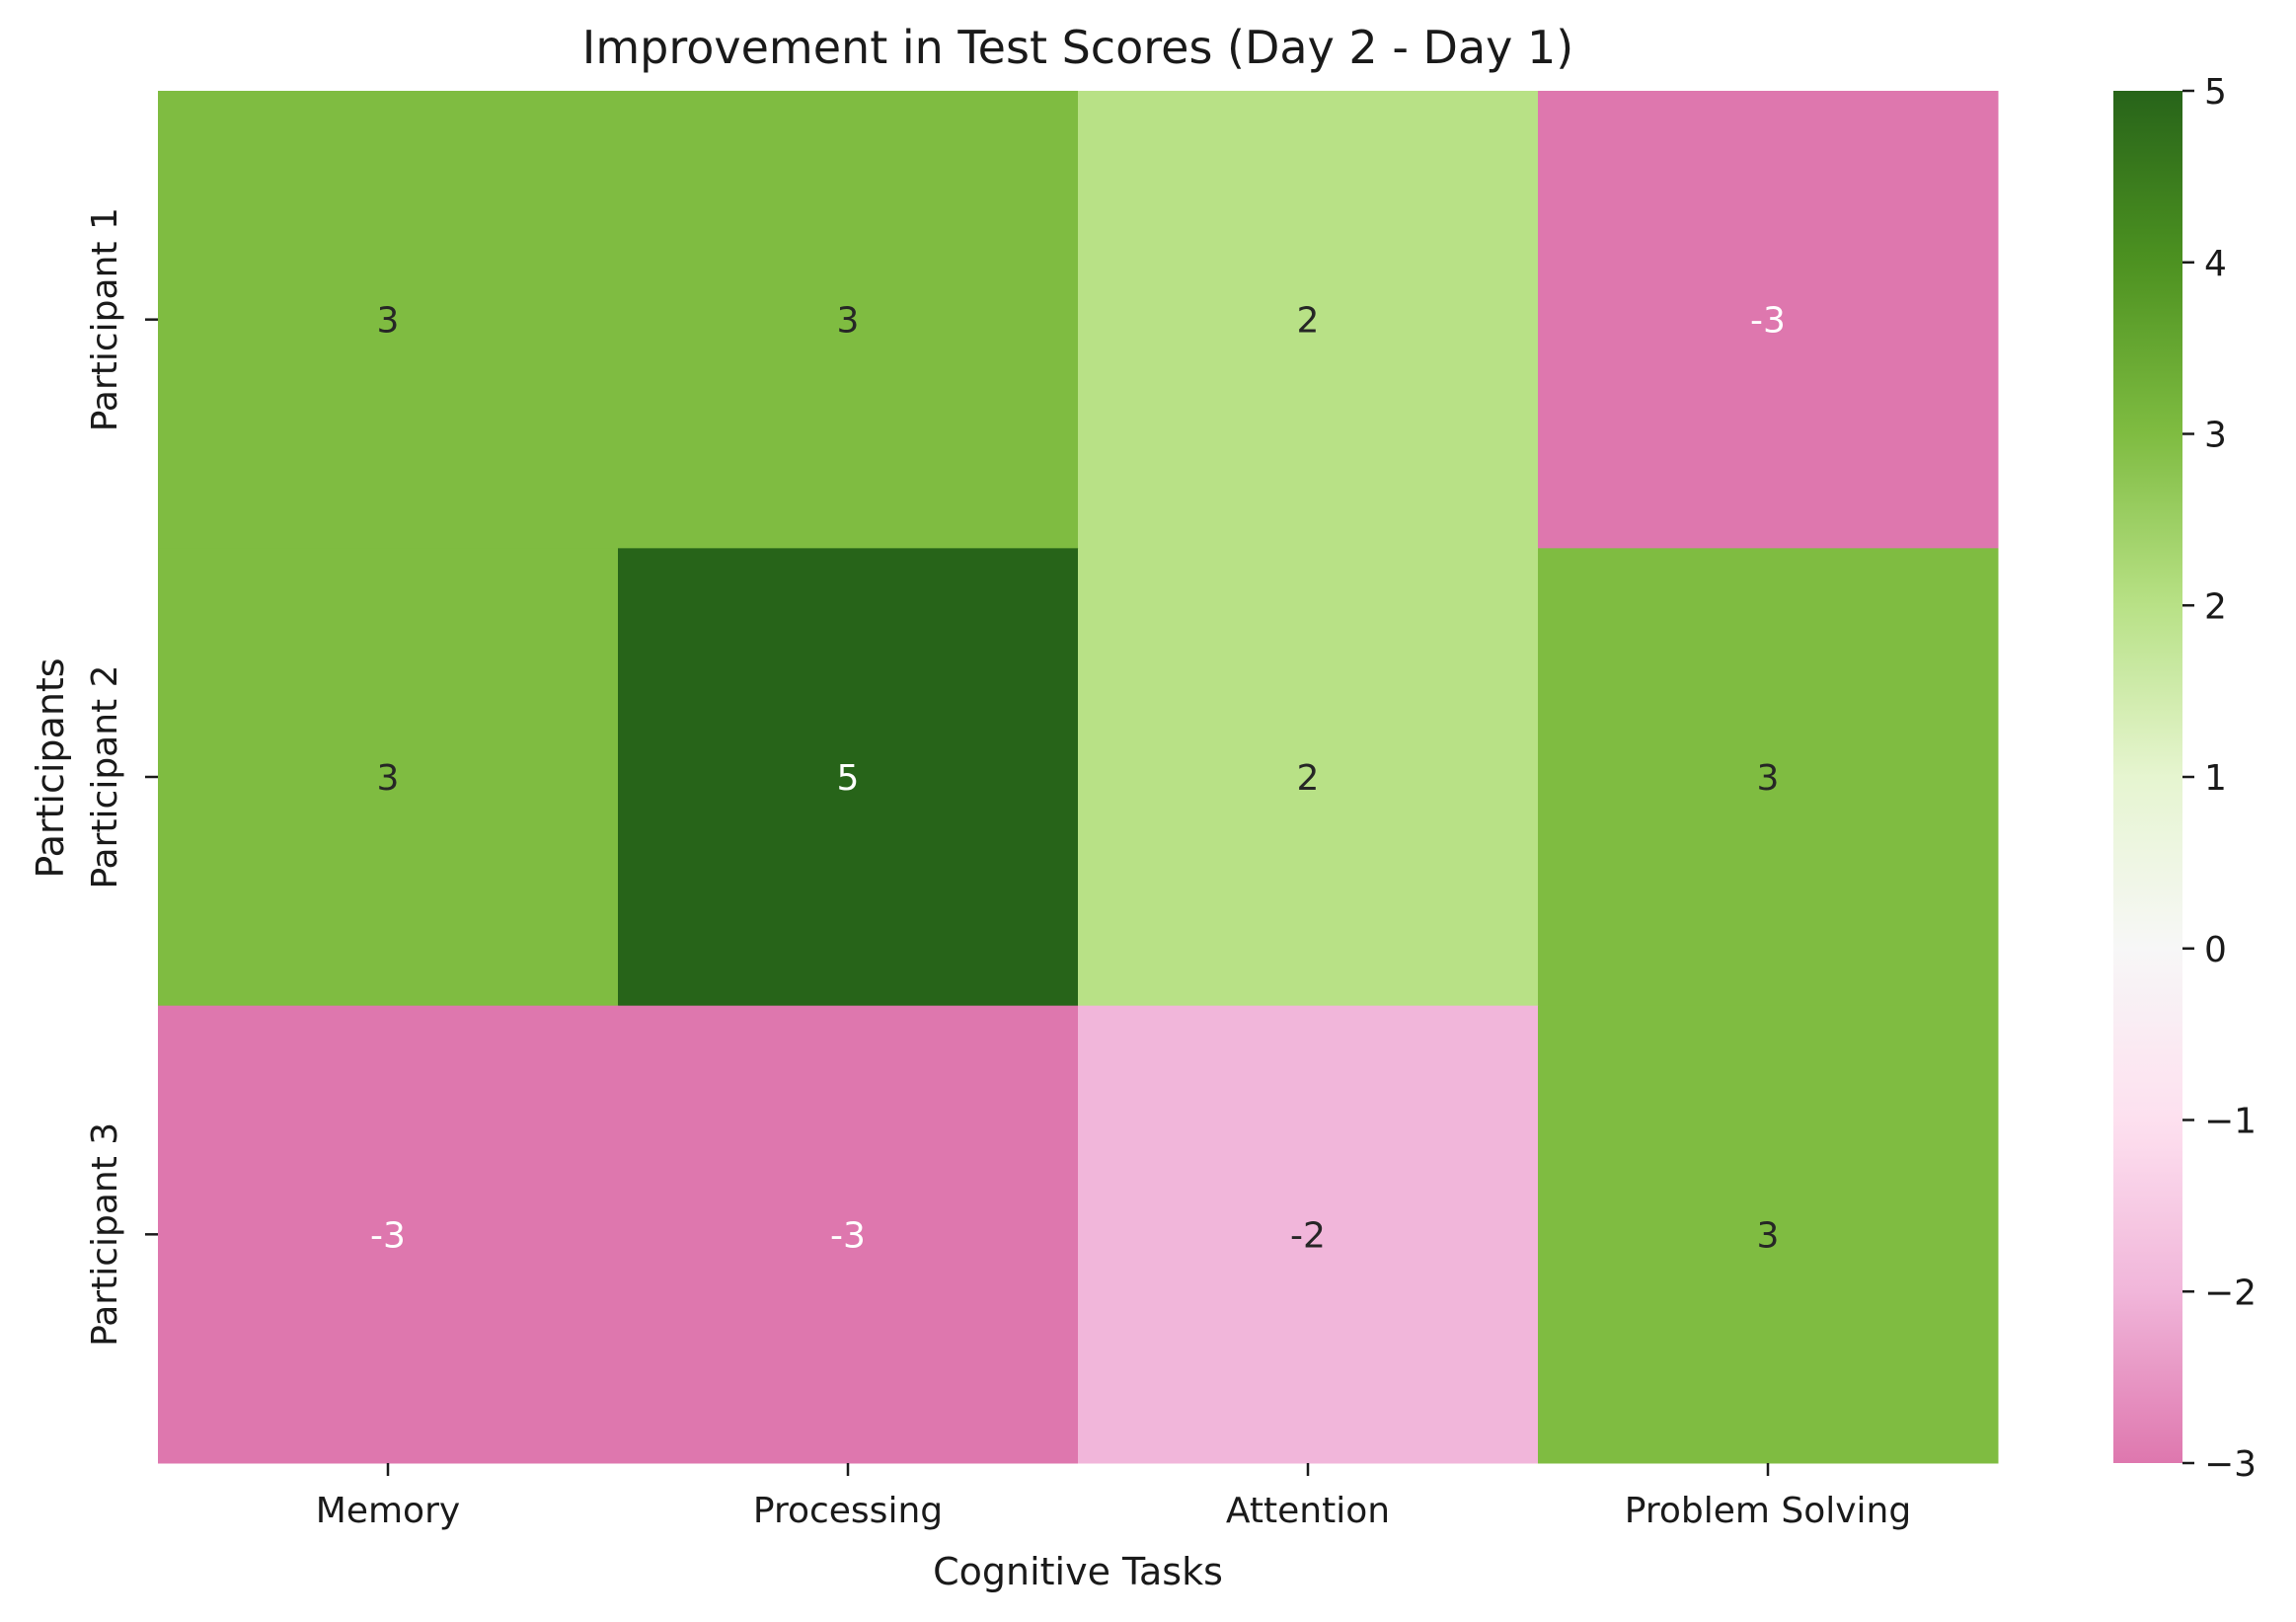 Image resolution: width=2296 pixels, height=1622 pixels. I want to click on colorbar-tick-label: 4, so click(2215, 264).